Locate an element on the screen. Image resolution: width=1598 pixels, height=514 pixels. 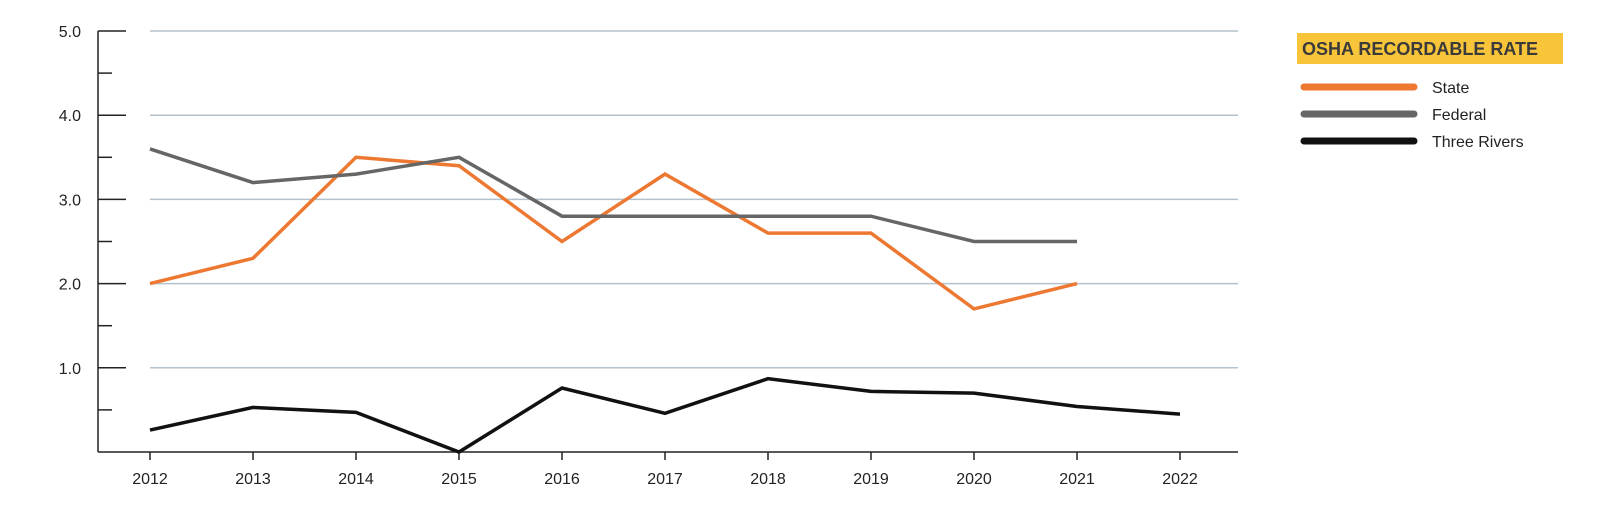
x-tick-label: 2021 is located at coordinates (1077, 479).